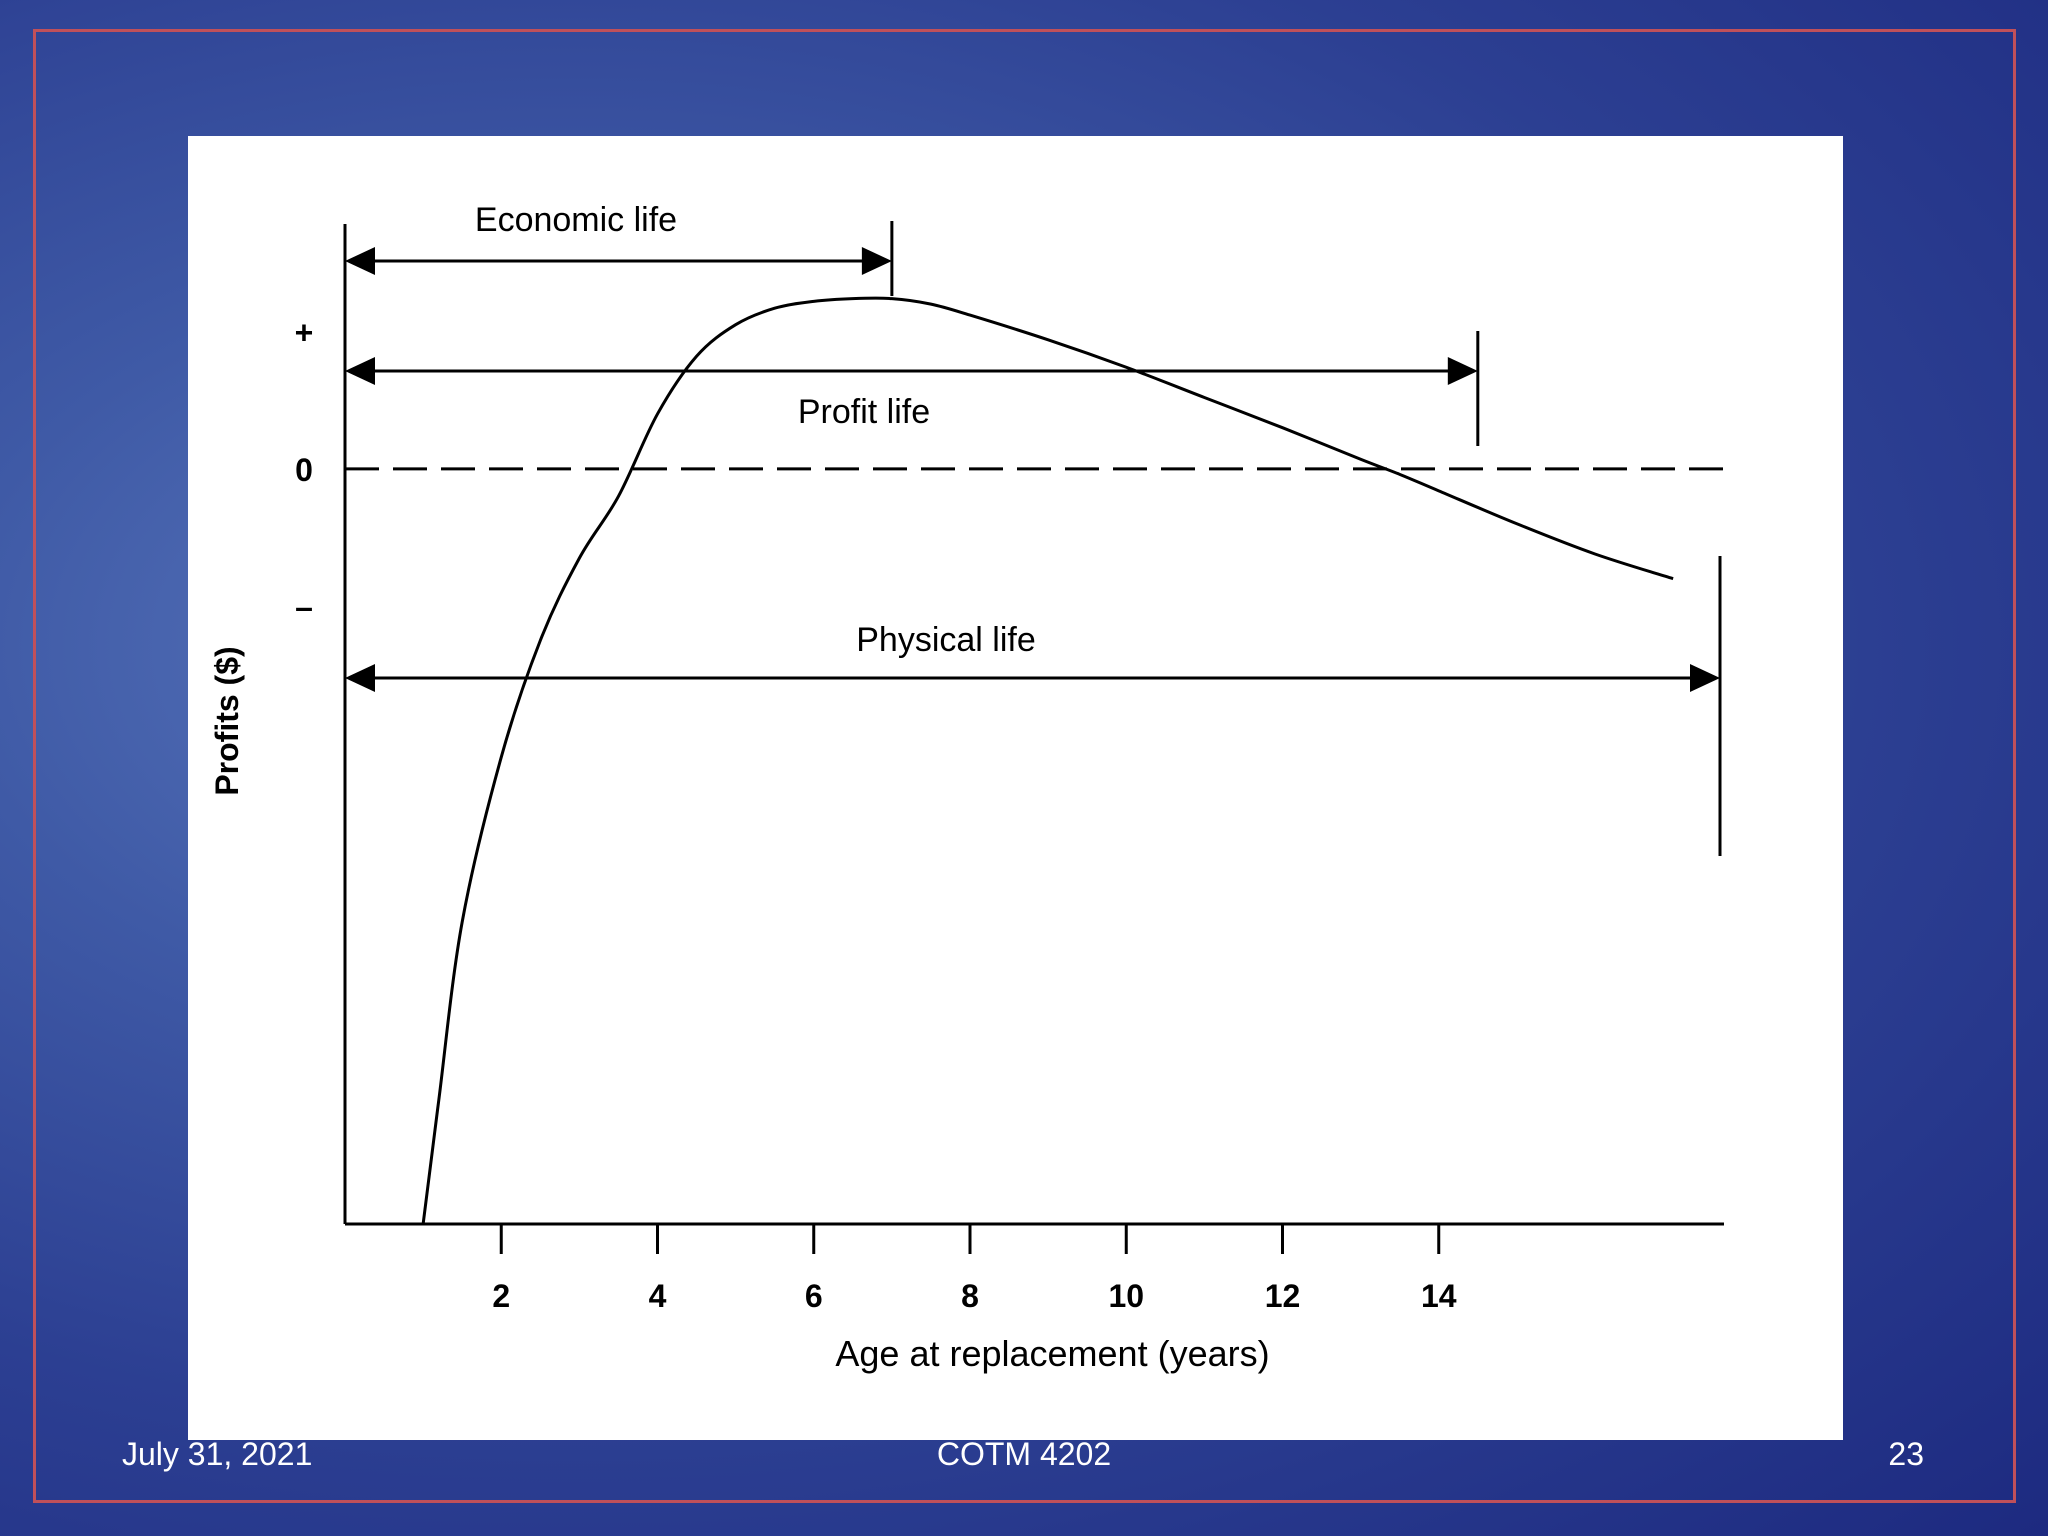 Image resolution: width=2048 pixels, height=1536 pixels. What do you see at coordinates (360, 261) in the screenshot?
I see `economic-life-arrow-head-start` at bounding box center [360, 261].